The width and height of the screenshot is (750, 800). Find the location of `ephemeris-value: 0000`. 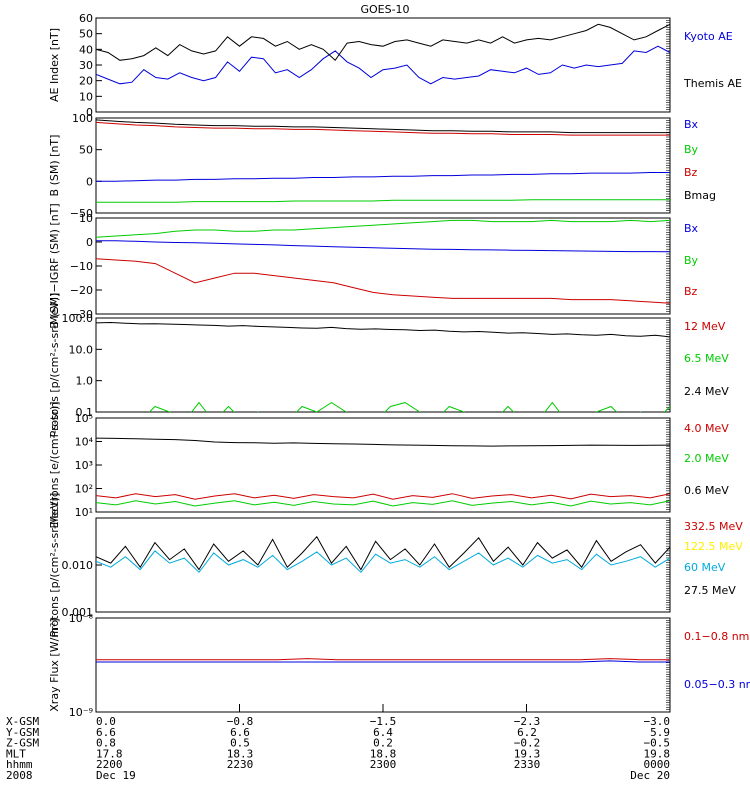

ephemeris-value: 0000 is located at coordinates (657, 764).